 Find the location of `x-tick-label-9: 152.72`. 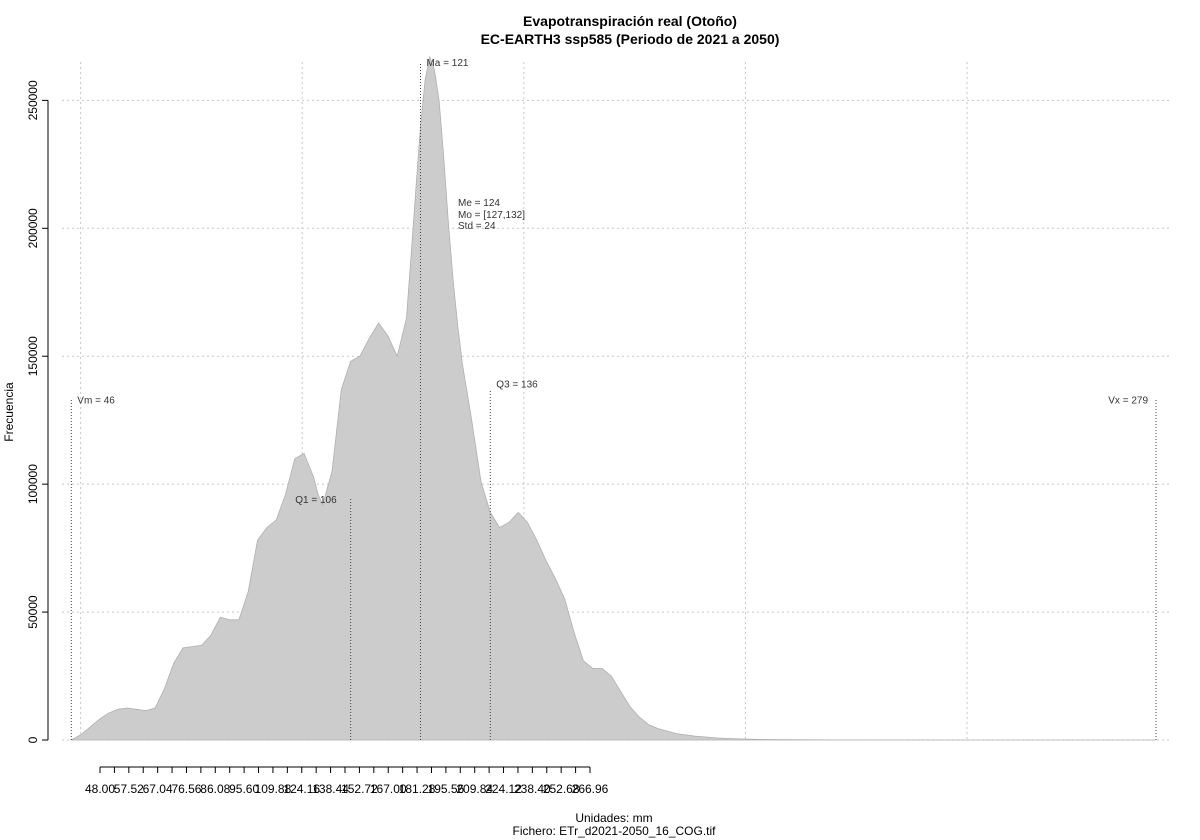

x-tick-label-9: 152.72 is located at coordinates (359, 789).